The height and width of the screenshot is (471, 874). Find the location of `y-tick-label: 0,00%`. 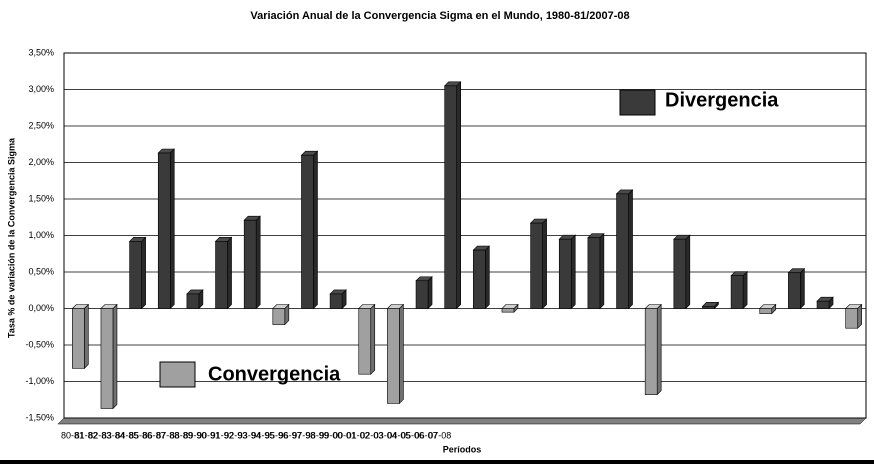

y-tick-label: 0,00% is located at coordinates (41, 308).